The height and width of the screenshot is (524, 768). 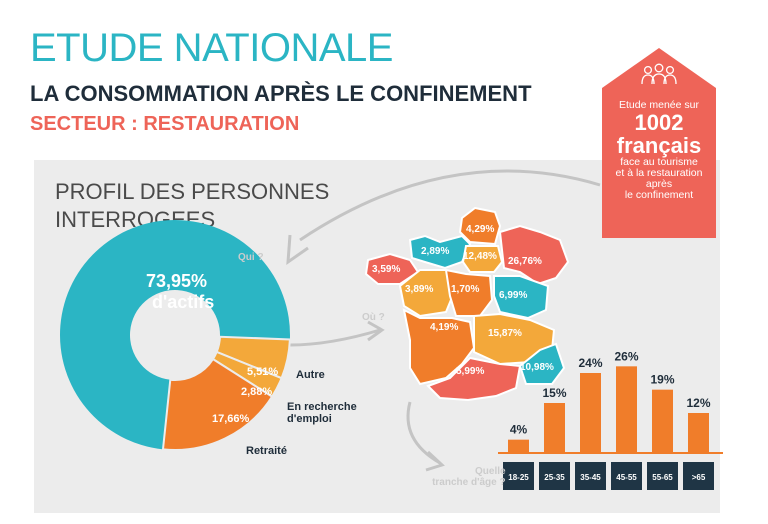 What do you see at coordinates (465, 289) in the screenshot?
I see `map-value-centre: 1,70%` at bounding box center [465, 289].